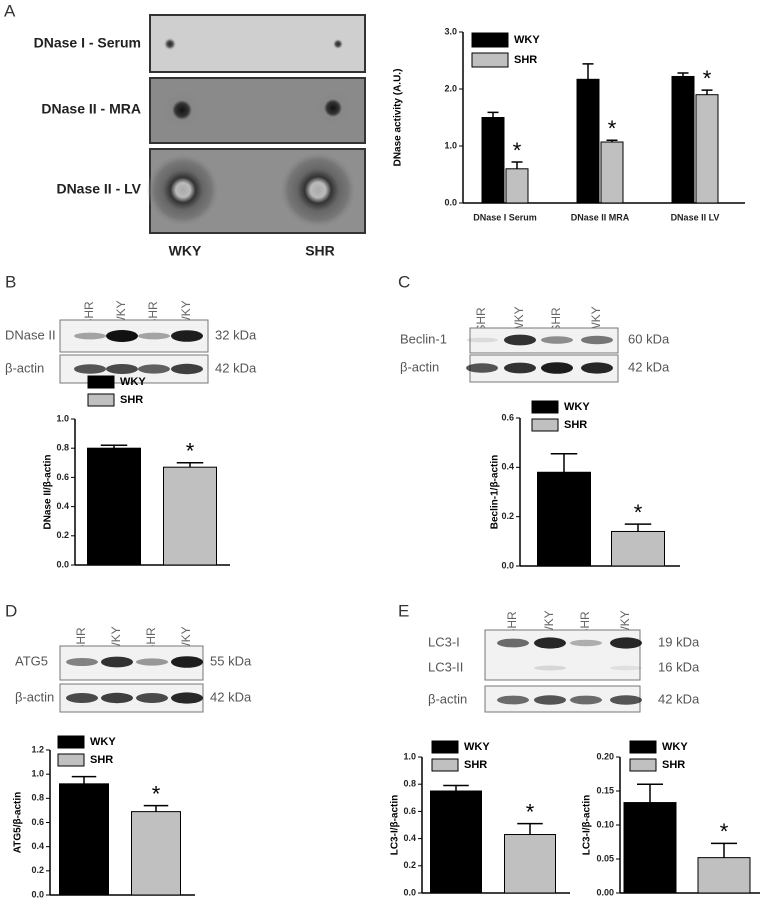 This screenshot has height=904, width=762. Describe the element at coordinates (37, 749) in the screenshot. I see `y-tick-label: 1.2` at that location.